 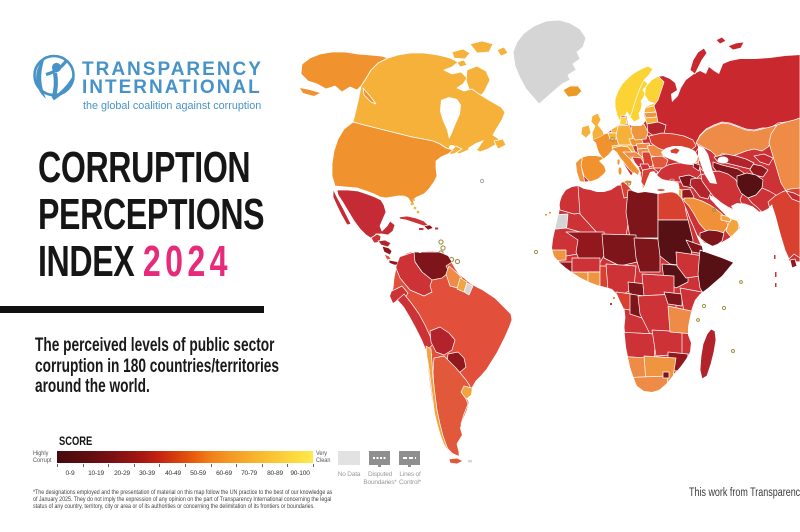 I want to click on svg-text: TRANSPARENCY, so click(x=172, y=69).